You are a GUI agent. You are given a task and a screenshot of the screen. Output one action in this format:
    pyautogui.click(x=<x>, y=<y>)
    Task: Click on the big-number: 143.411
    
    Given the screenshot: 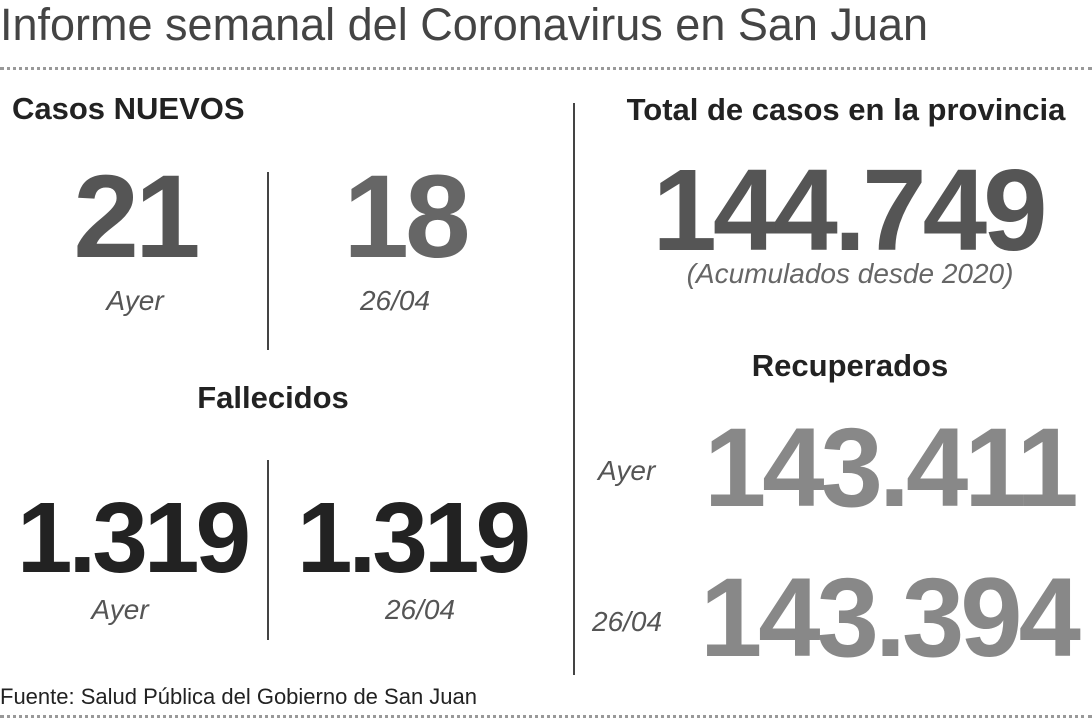 What is the action you would take?
    pyautogui.click(x=891, y=467)
    